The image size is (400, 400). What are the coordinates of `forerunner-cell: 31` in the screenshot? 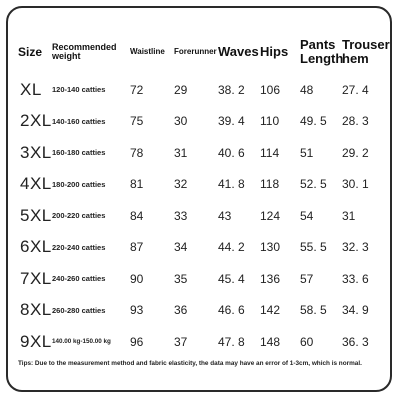 It's located at (181, 152).